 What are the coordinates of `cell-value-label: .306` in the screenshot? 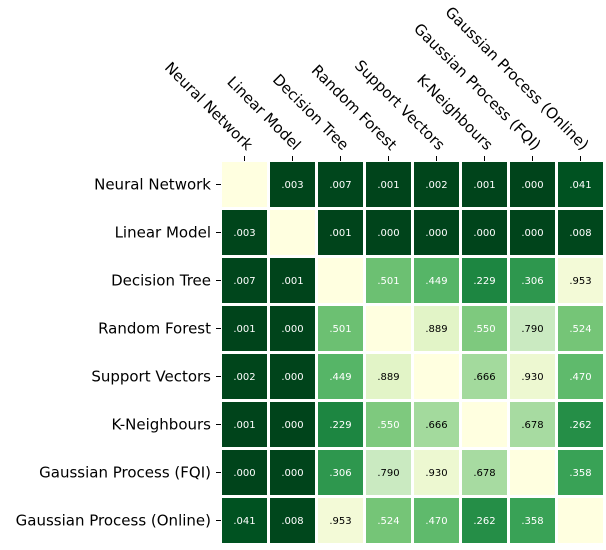 It's located at (340, 473).